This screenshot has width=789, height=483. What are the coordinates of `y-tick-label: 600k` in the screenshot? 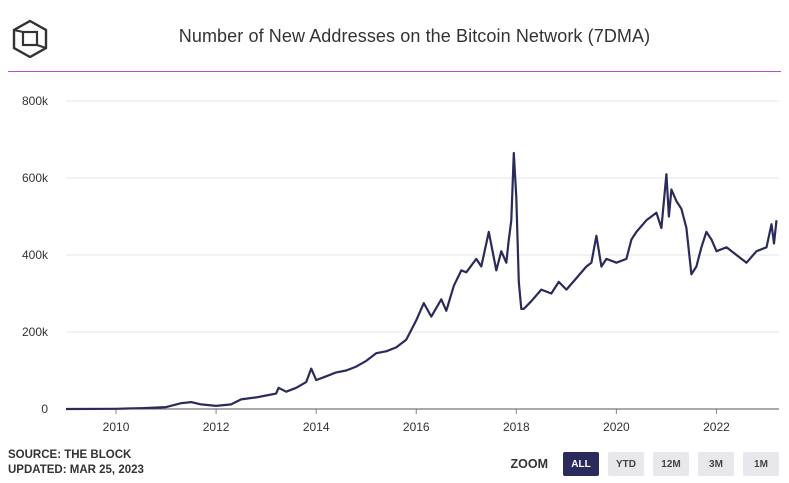 It's located at (35, 178).